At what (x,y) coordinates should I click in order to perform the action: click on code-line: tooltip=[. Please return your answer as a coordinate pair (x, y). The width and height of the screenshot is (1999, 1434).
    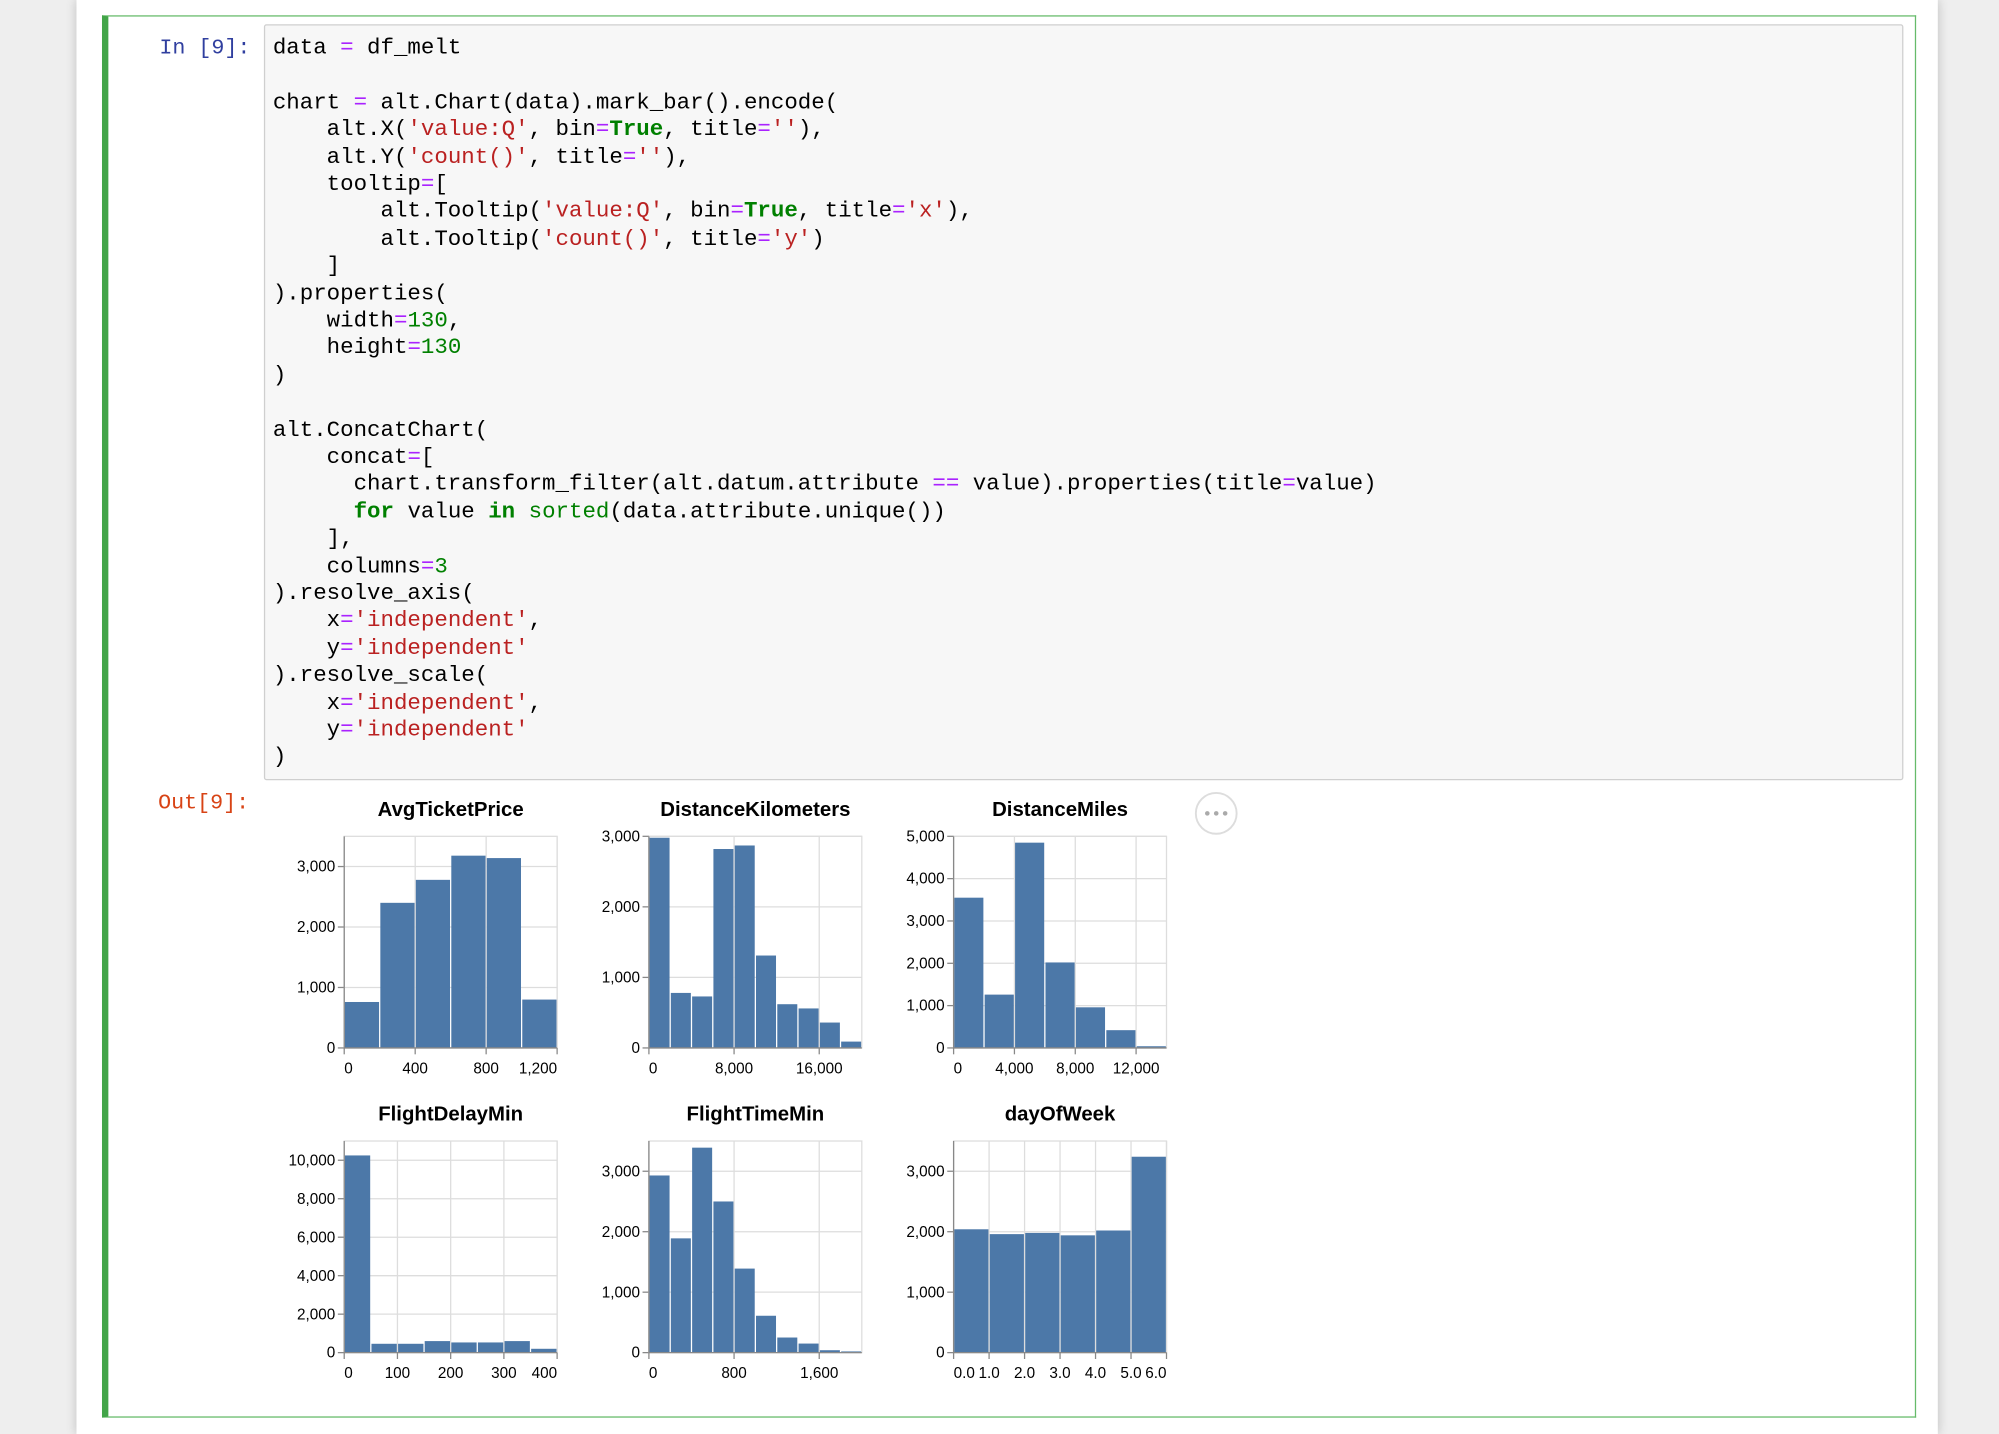
    Looking at the image, I should click on (360, 185).